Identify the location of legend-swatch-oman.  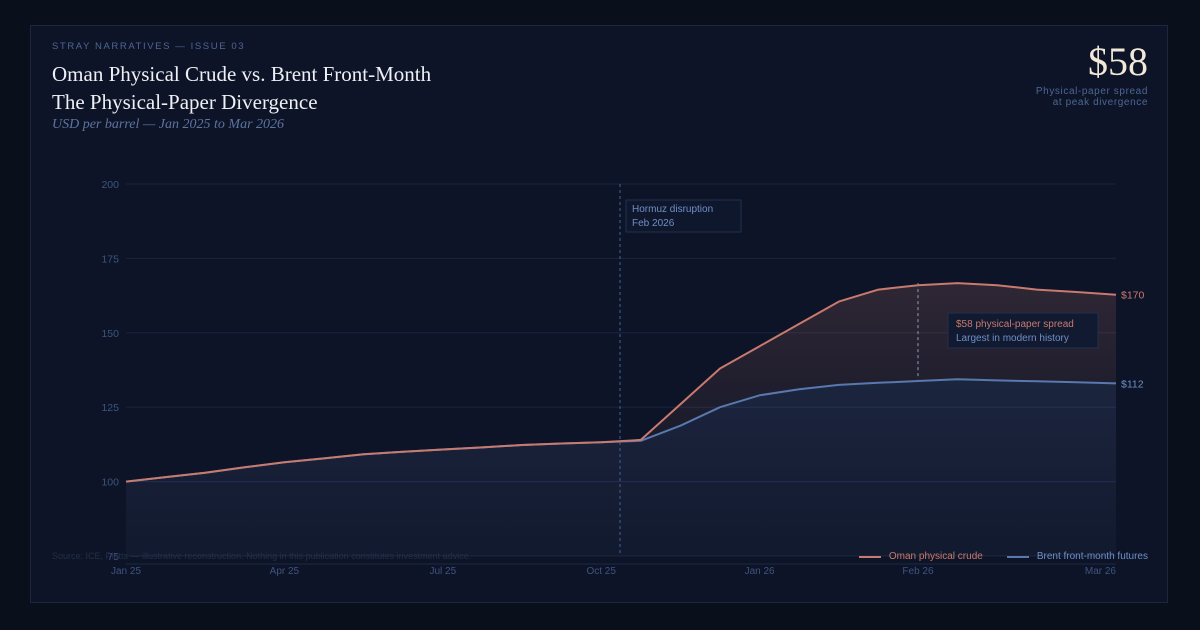
(869, 556).